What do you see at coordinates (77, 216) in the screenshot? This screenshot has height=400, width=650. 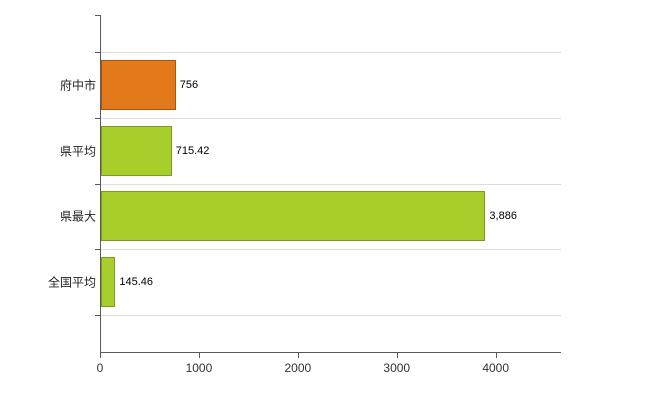 I see `category-label: 県最大` at bounding box center [77, 216].